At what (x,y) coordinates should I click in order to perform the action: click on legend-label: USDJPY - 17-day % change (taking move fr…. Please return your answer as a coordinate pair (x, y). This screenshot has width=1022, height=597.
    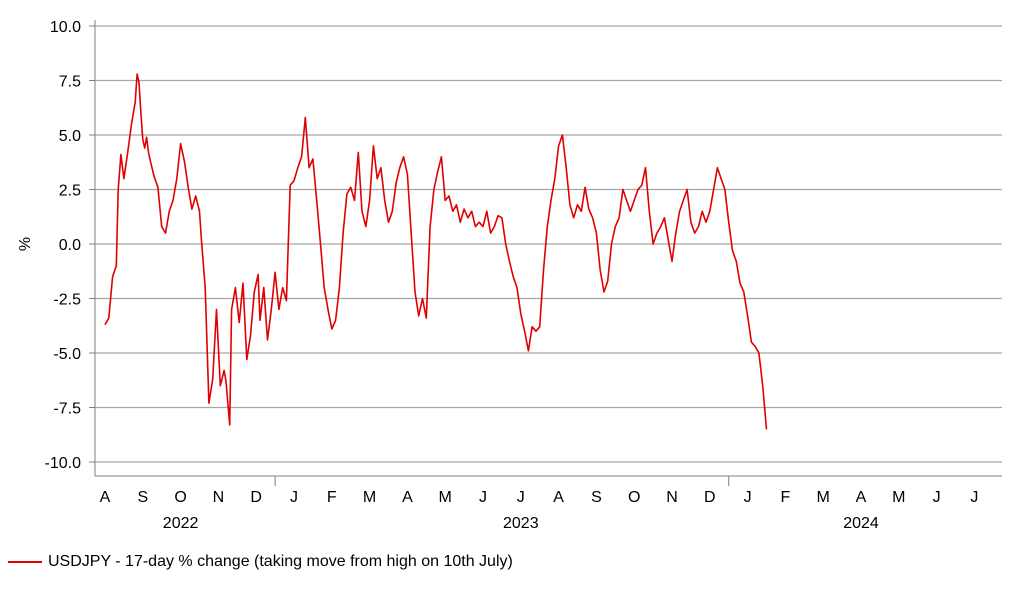
    Looking at the image, I should click on (280, 561).